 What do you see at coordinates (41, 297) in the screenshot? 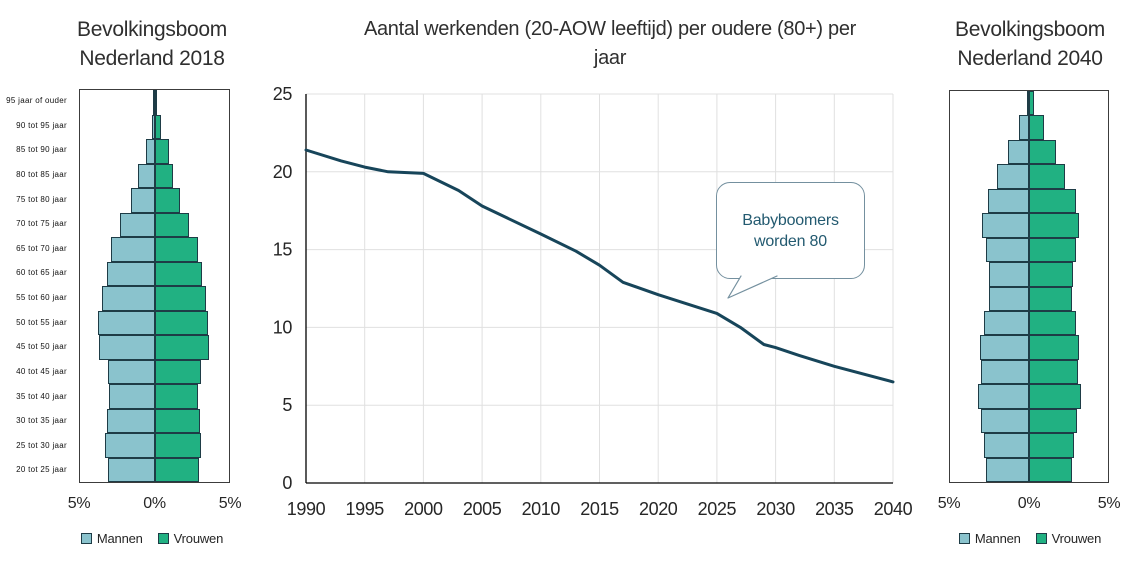
I see `age-label: 55 tot 60 jaar` at bounding box center [41, 297].